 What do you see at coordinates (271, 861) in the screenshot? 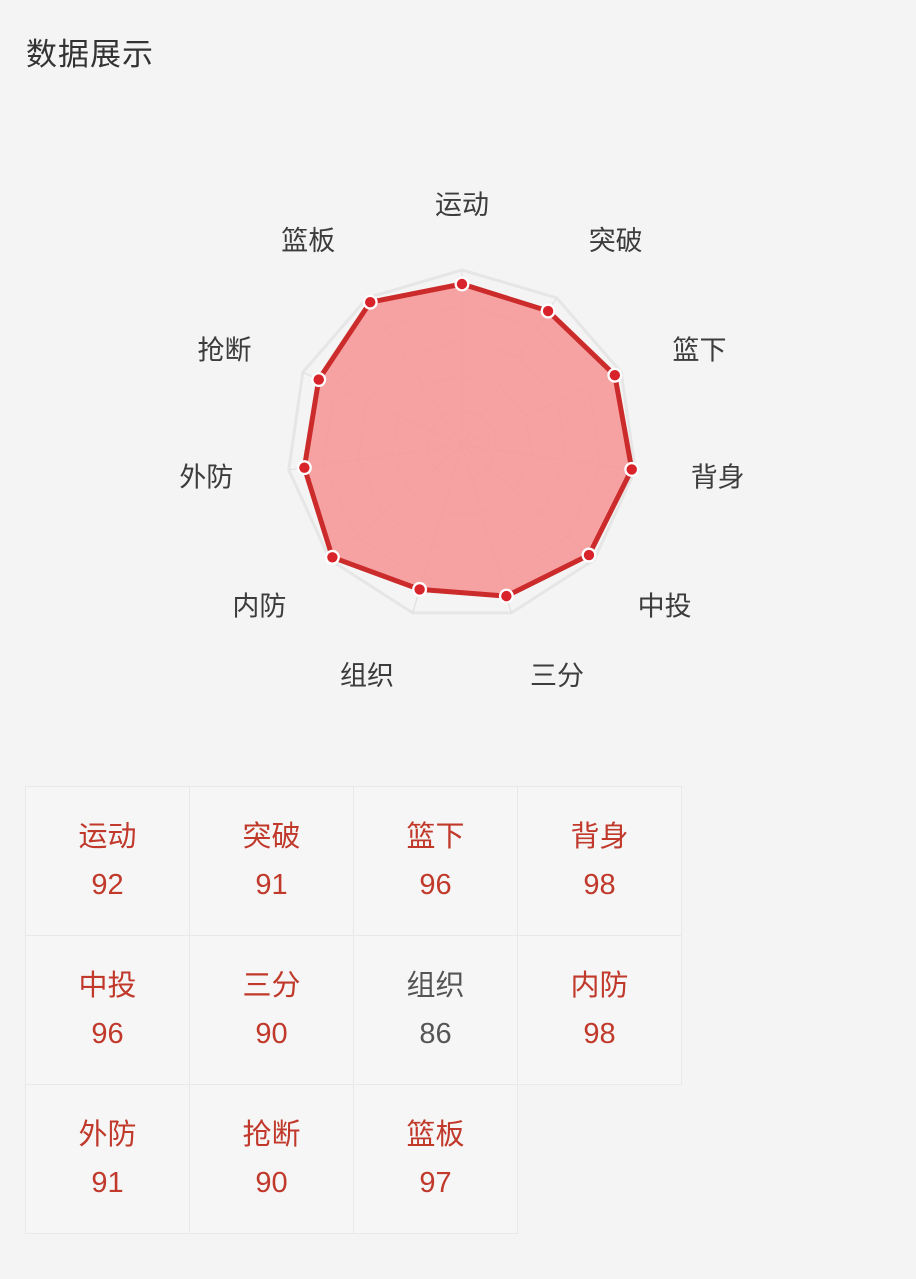
I see `table-cell-突破: 突破 91` at bounding box center [271, 861].